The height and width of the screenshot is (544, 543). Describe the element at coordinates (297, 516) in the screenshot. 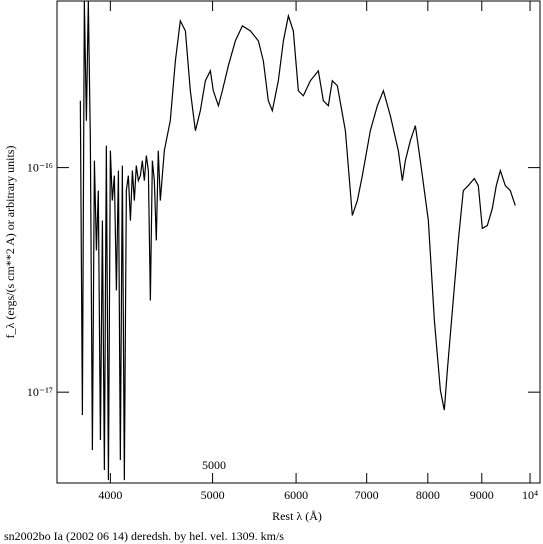

I see `x-axis-label: Rest λ (Å)` at that location.